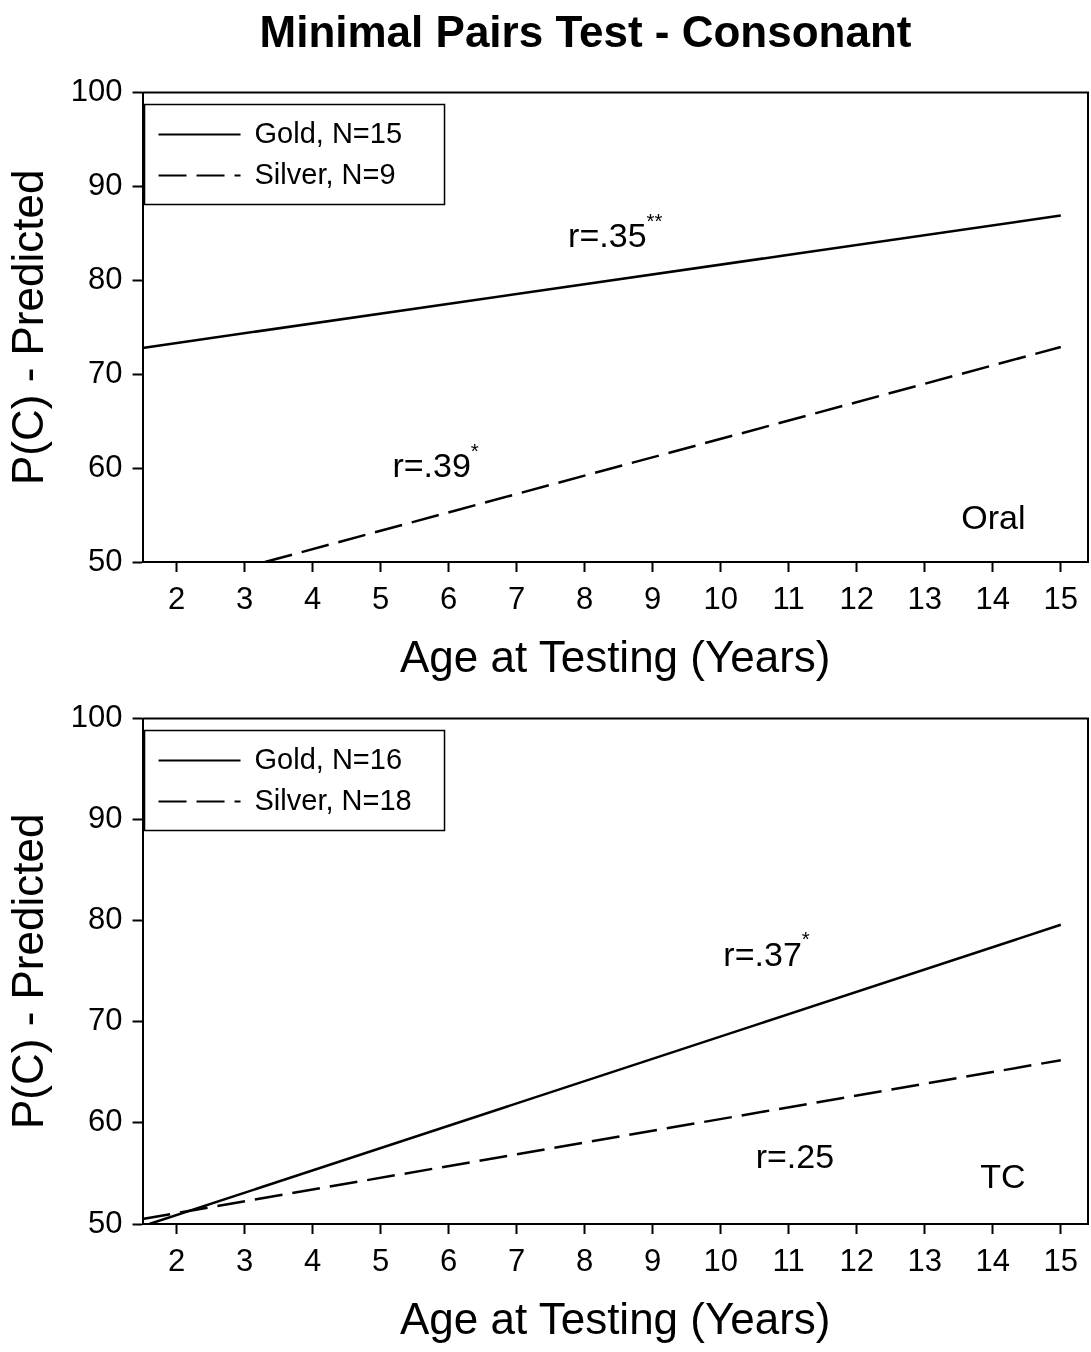 This screenshot has height=1352, width=1091. I want to click on legend-label: Gold, N=16, so click(328, 758).